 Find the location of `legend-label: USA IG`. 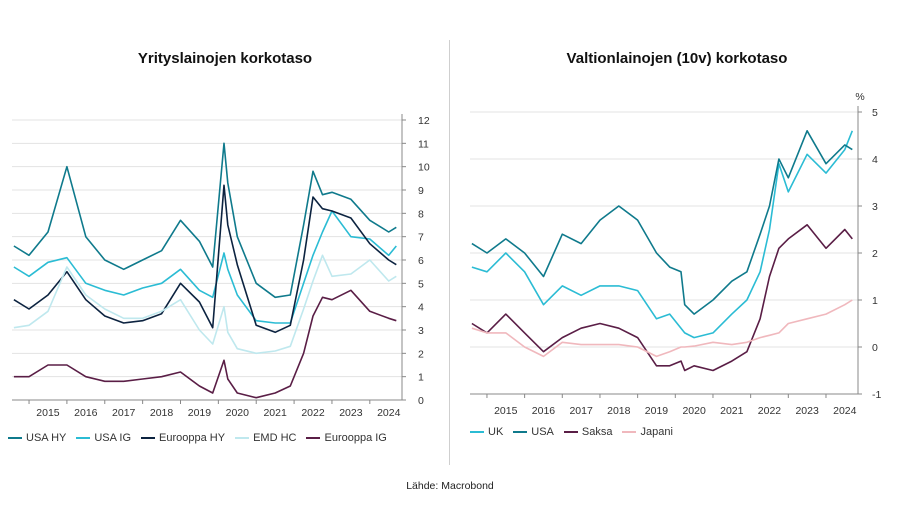

legend-label: USA IG is located at coordinates (113, 438).